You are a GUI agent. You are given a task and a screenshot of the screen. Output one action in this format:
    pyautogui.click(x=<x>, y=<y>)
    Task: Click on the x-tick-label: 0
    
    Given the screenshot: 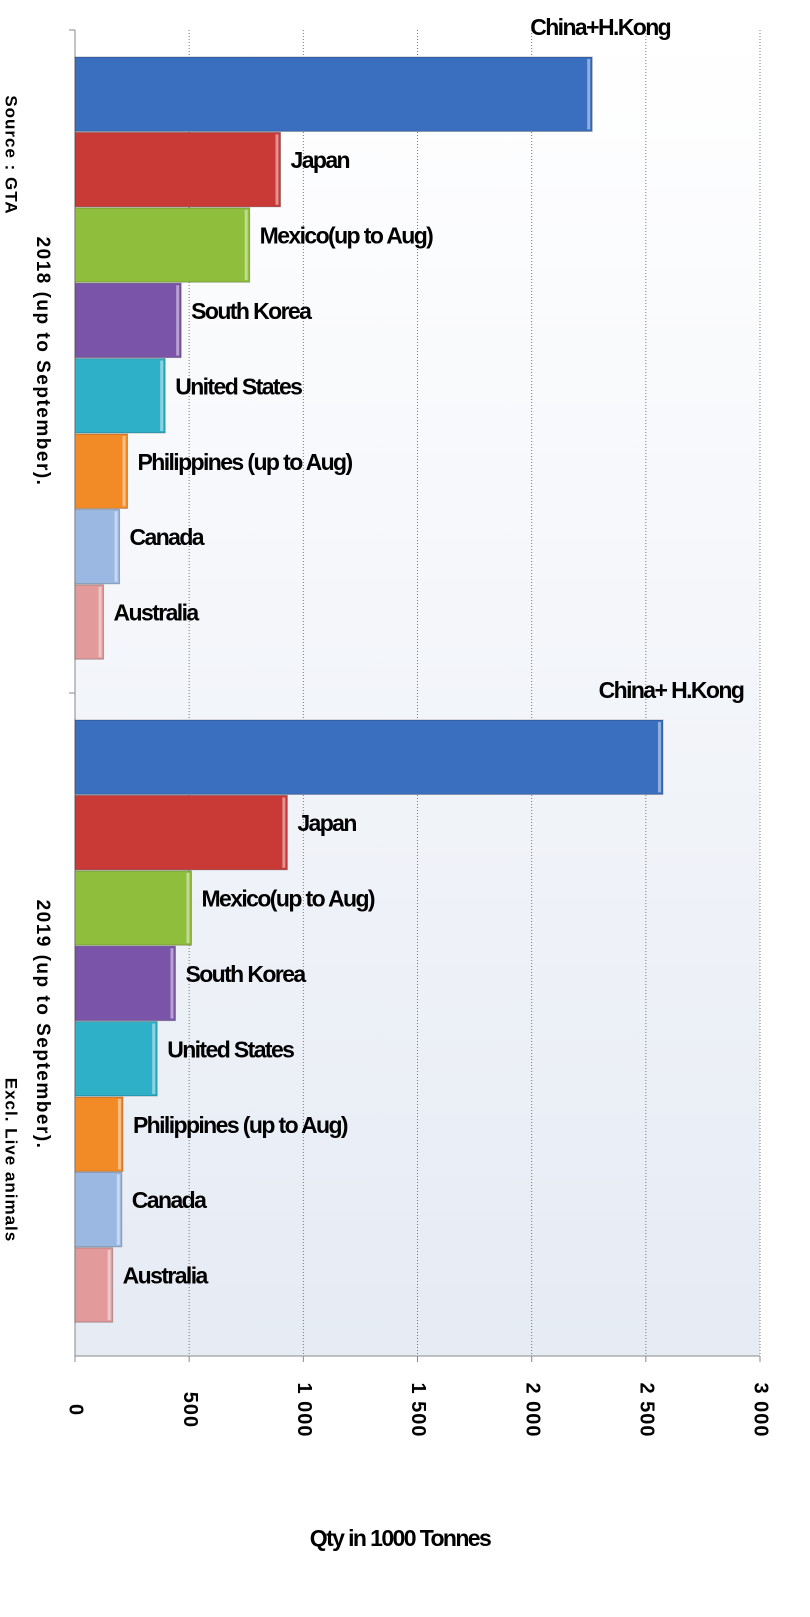 What is the action you would take?
    pyautogui.click(x=76, y=1410)
    